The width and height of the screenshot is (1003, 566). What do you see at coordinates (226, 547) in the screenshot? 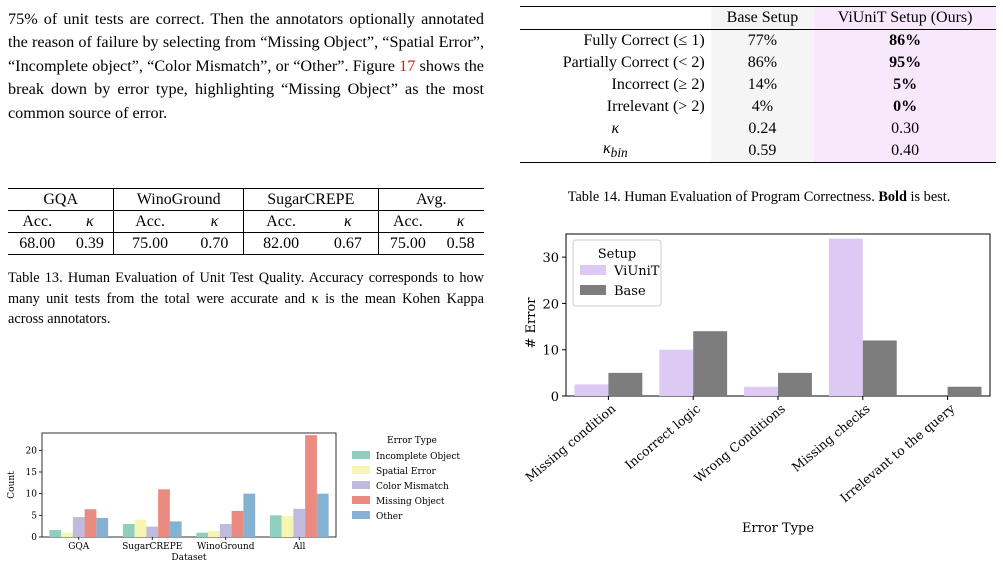
I see `chart1-xtick-label: WinoGround` at bounding box center [226, 547].